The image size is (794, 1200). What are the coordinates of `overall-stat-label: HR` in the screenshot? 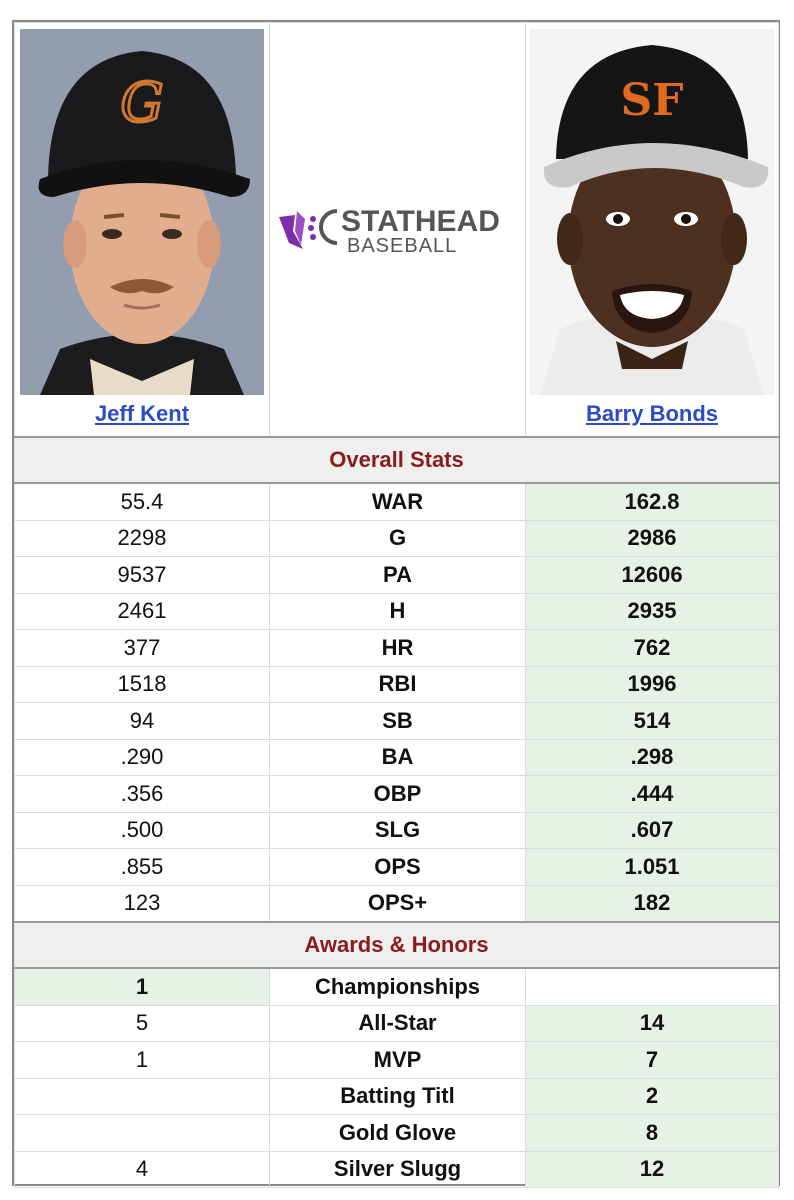 It's located at (397, 648).